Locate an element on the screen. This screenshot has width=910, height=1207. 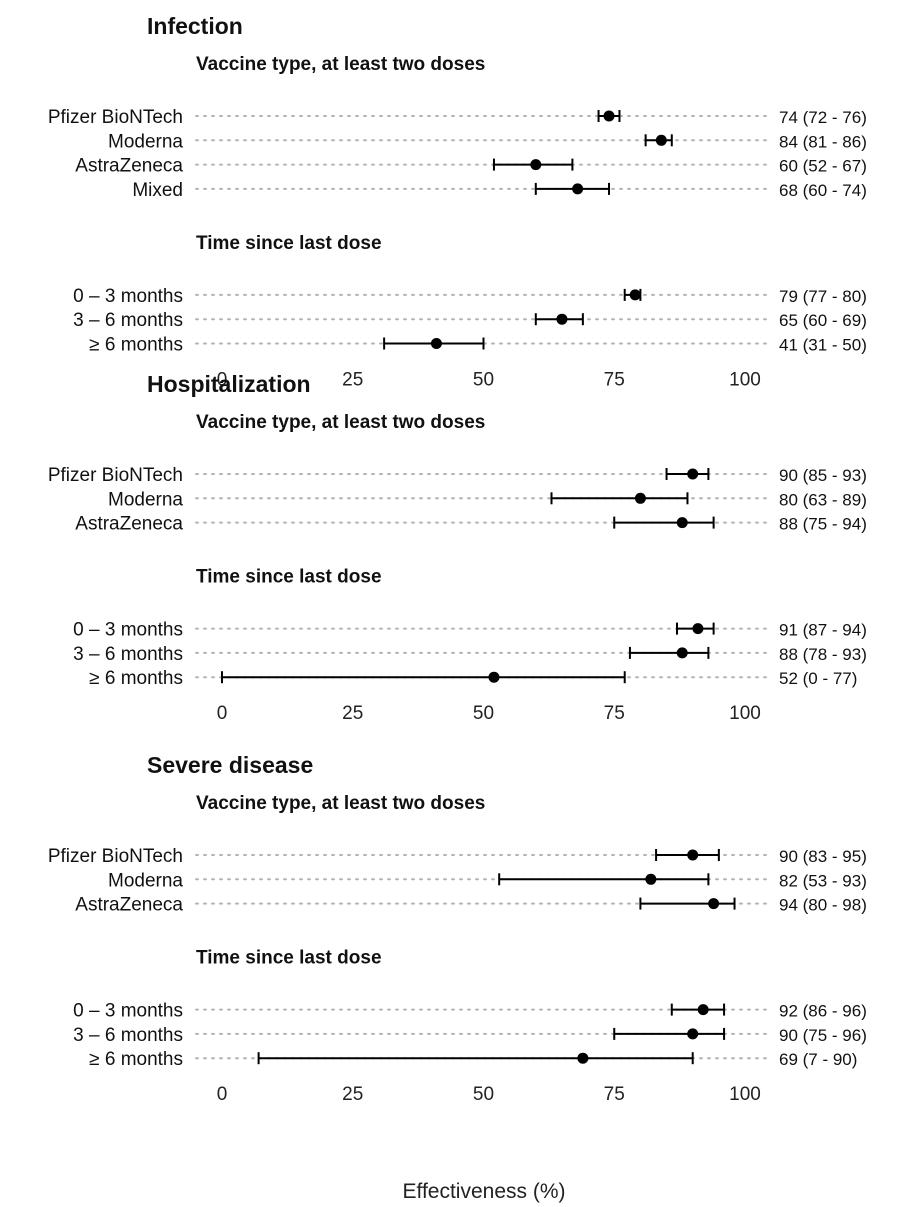
row-value: 90 (85 - 93) is located at coordinates (823, 475).